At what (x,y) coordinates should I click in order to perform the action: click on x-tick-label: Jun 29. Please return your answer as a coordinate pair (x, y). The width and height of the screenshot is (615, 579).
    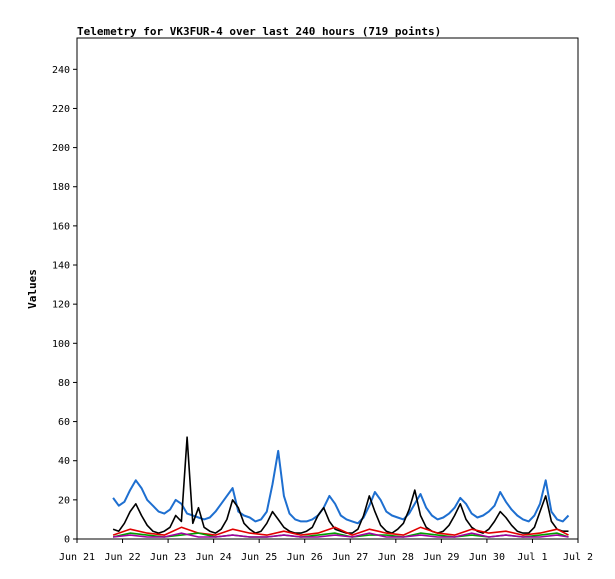
    Looking at the image, I should click on (441, 557).